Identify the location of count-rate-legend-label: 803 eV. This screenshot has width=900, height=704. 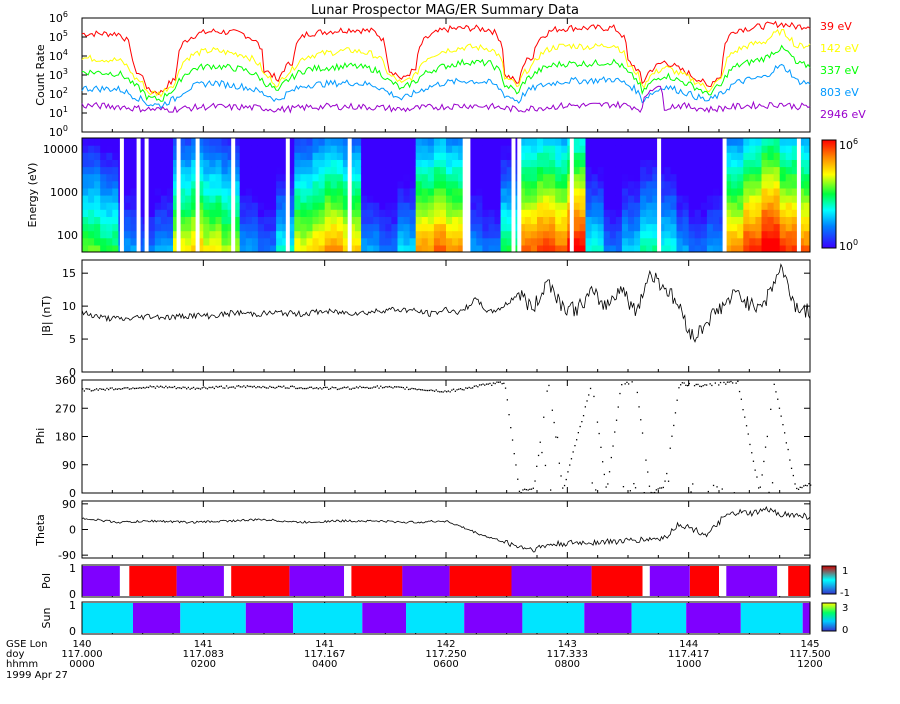
(839, 92).